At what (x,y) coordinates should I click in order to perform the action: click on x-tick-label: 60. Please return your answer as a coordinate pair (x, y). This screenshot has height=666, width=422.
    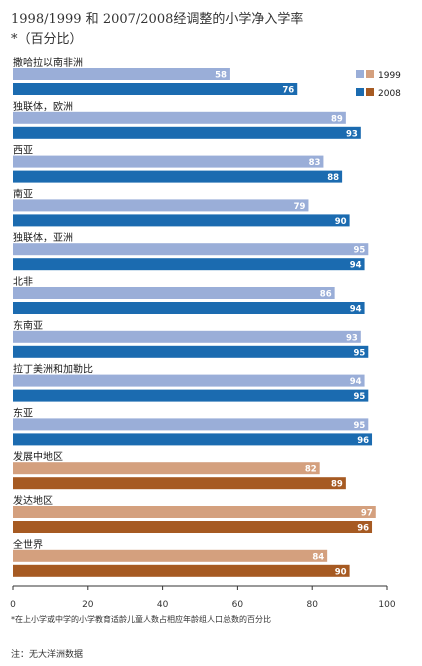
    Looking at the image, I should click on (238, 605).